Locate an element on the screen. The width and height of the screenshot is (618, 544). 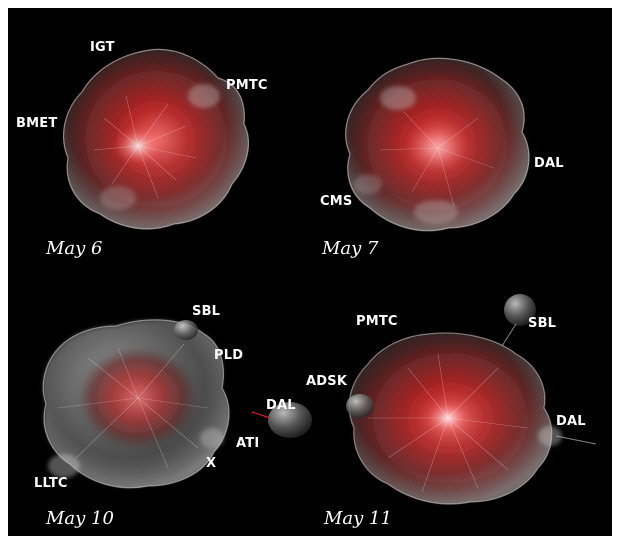
panel-date-may10: May 10 is located at coordinates (80, 518).